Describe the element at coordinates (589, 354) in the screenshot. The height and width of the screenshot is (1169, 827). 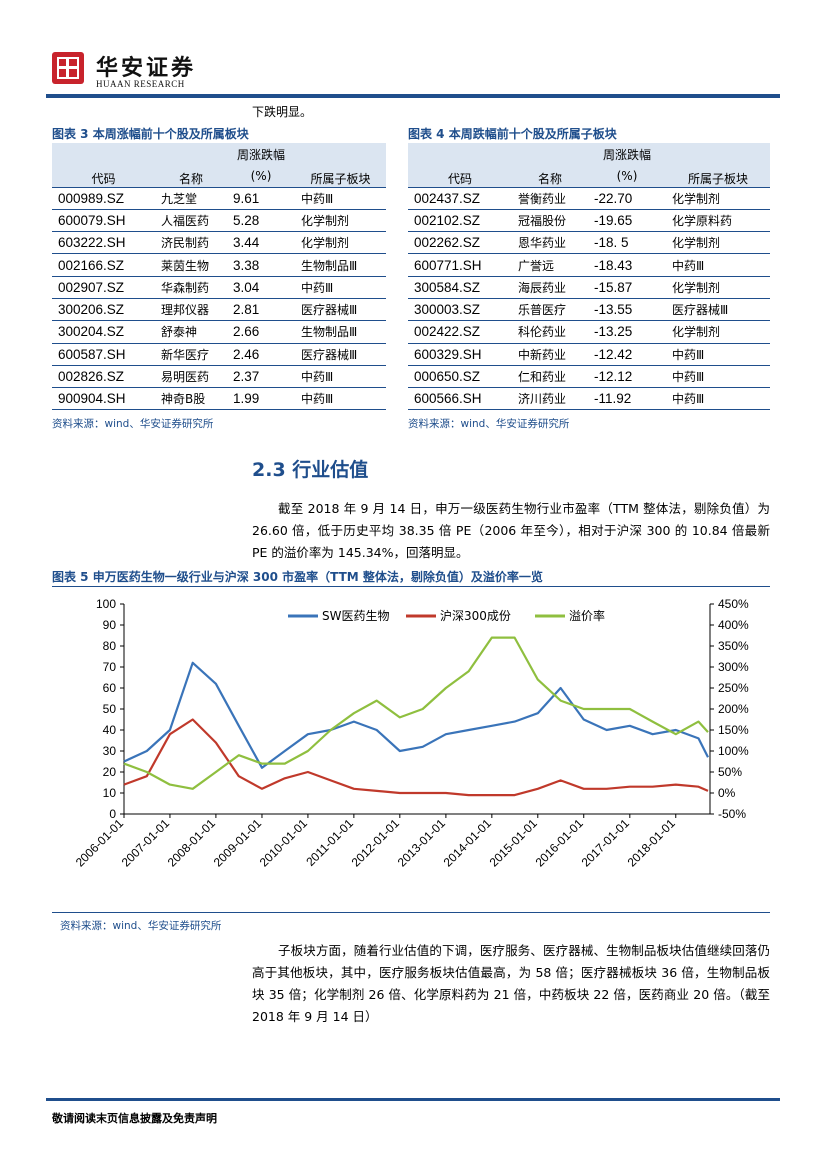
I see `table4-row: 600329.SH 中新药业 -12.42 中药Ⅲ` at that location.